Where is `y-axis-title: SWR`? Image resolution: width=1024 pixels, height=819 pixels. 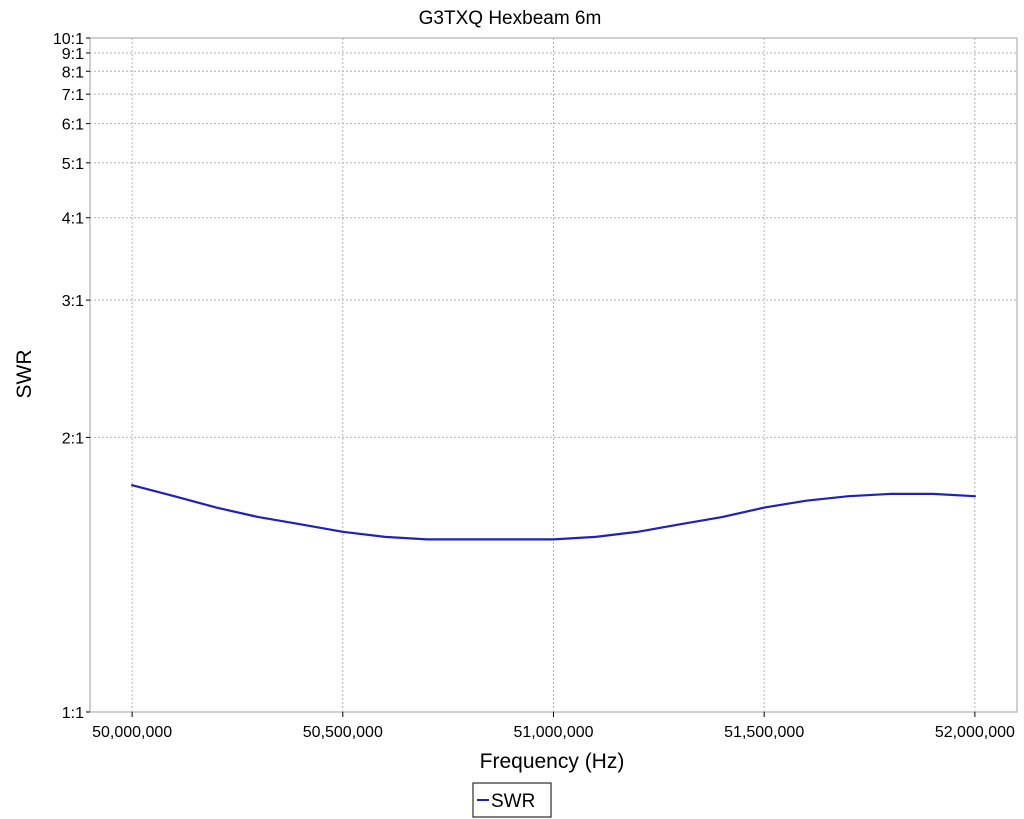
y-axis-title: SWR is located at coordinates (24, 374).